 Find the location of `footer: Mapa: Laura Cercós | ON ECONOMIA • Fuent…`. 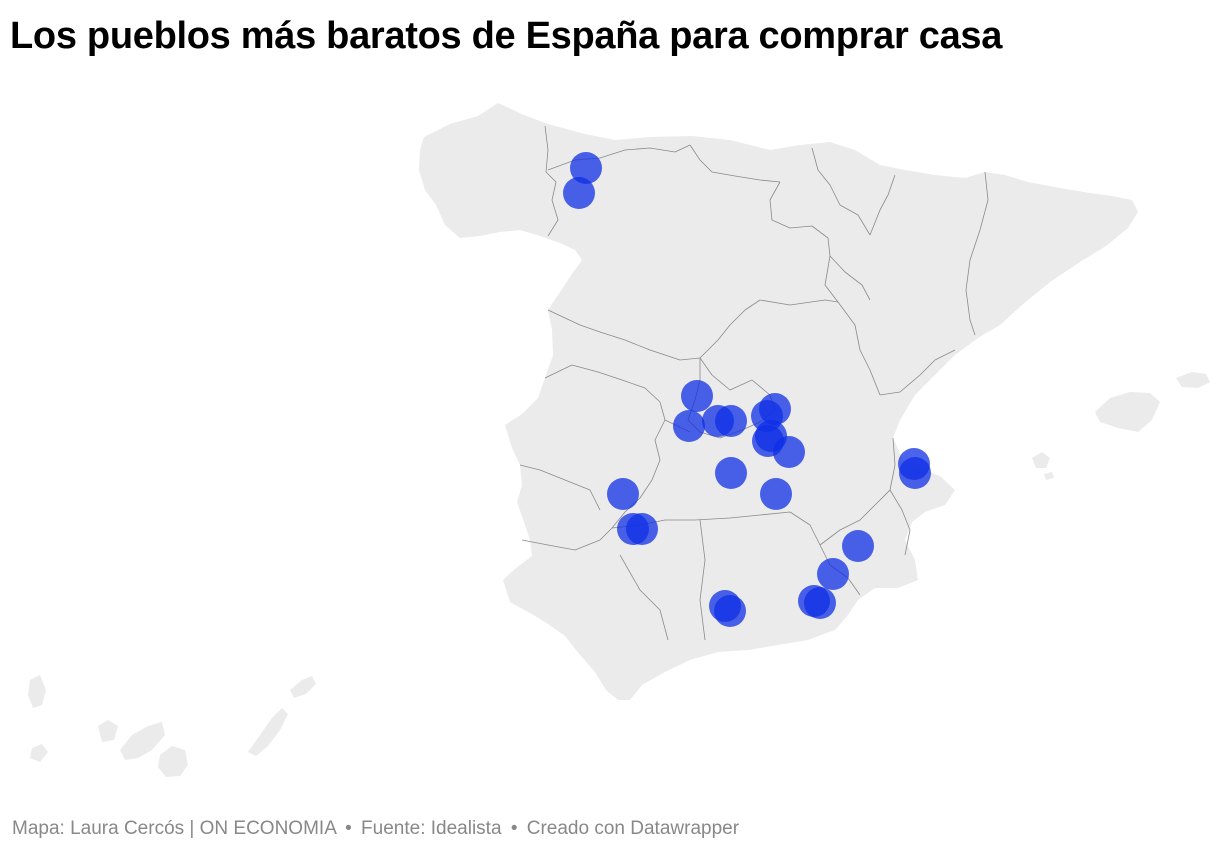

footer: Mapa: Laura Cercós | ON ECONOMIA • Fuent… is located at coordinates (375, 829).